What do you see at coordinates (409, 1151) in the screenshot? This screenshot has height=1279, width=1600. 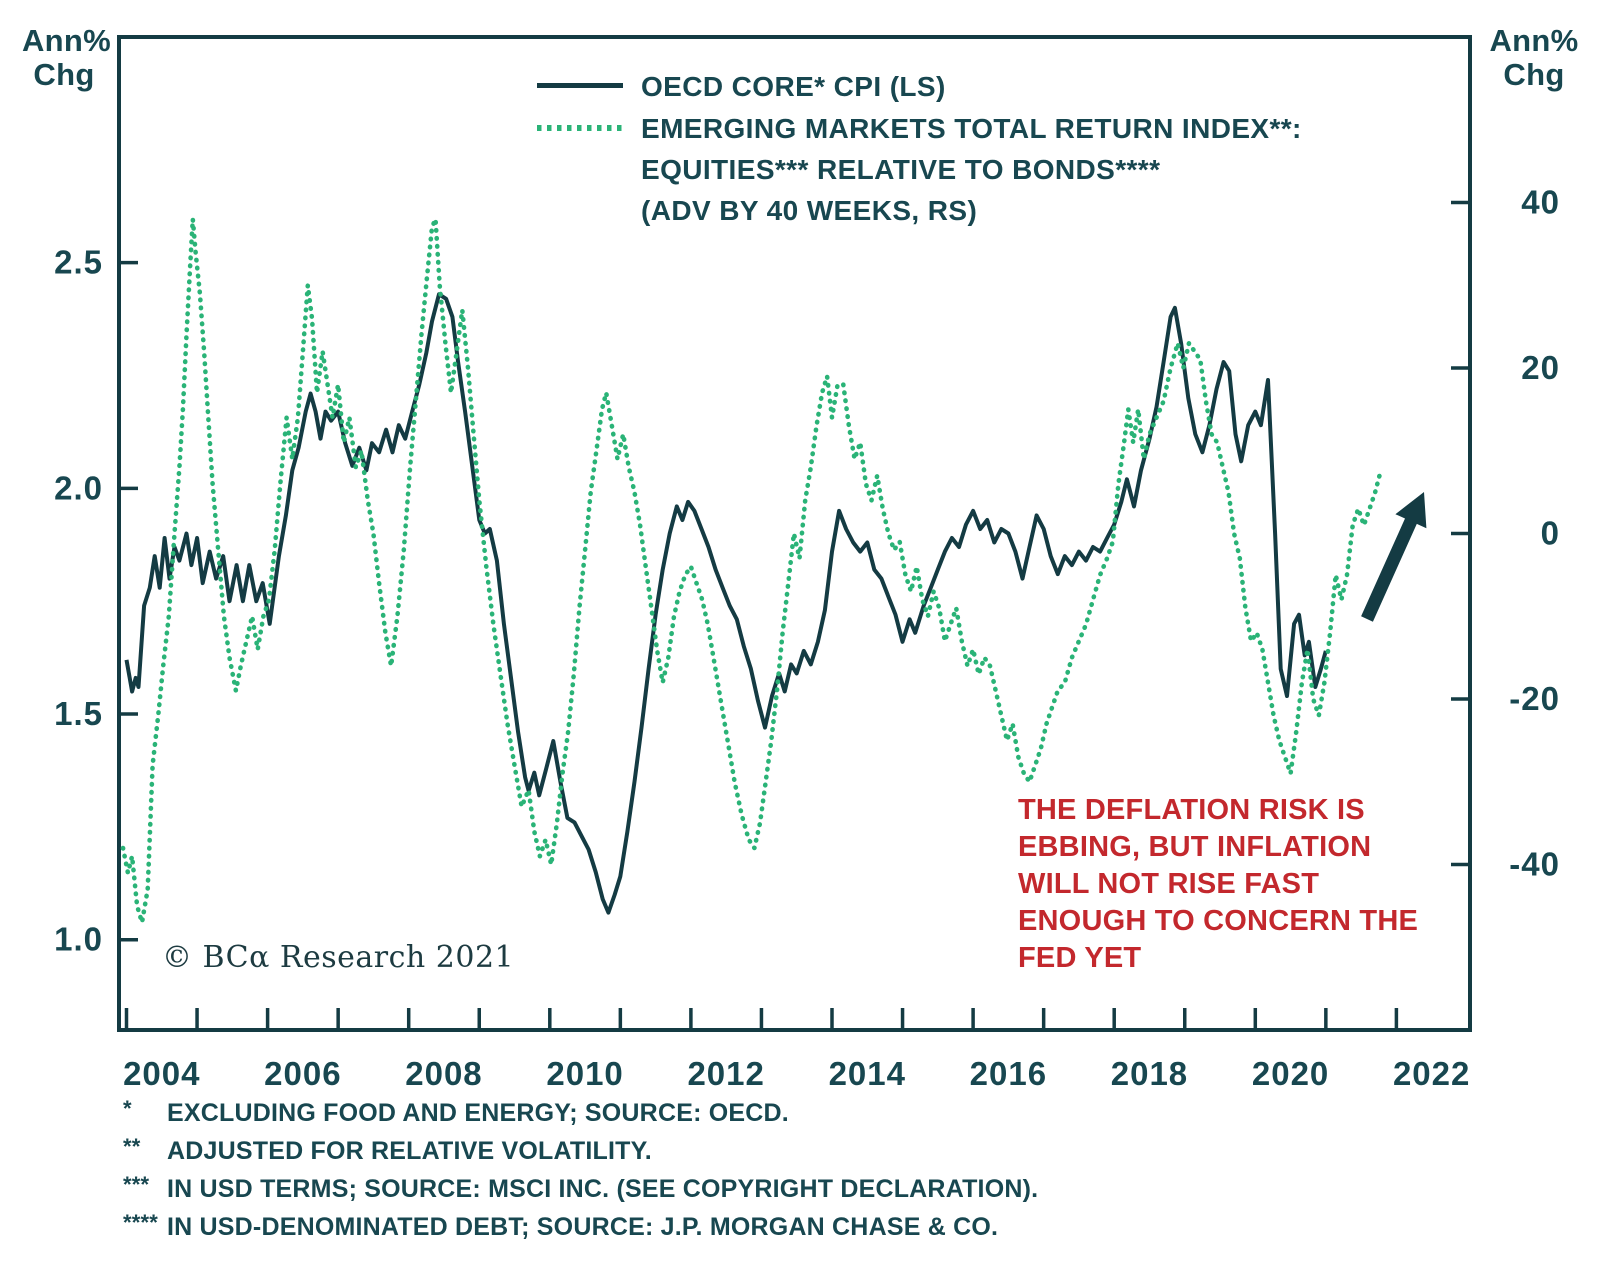 I see `footnote-text: ADJUSTED FOR RELATIVE VOLATILITY.` at bounding box center [409, 1151].